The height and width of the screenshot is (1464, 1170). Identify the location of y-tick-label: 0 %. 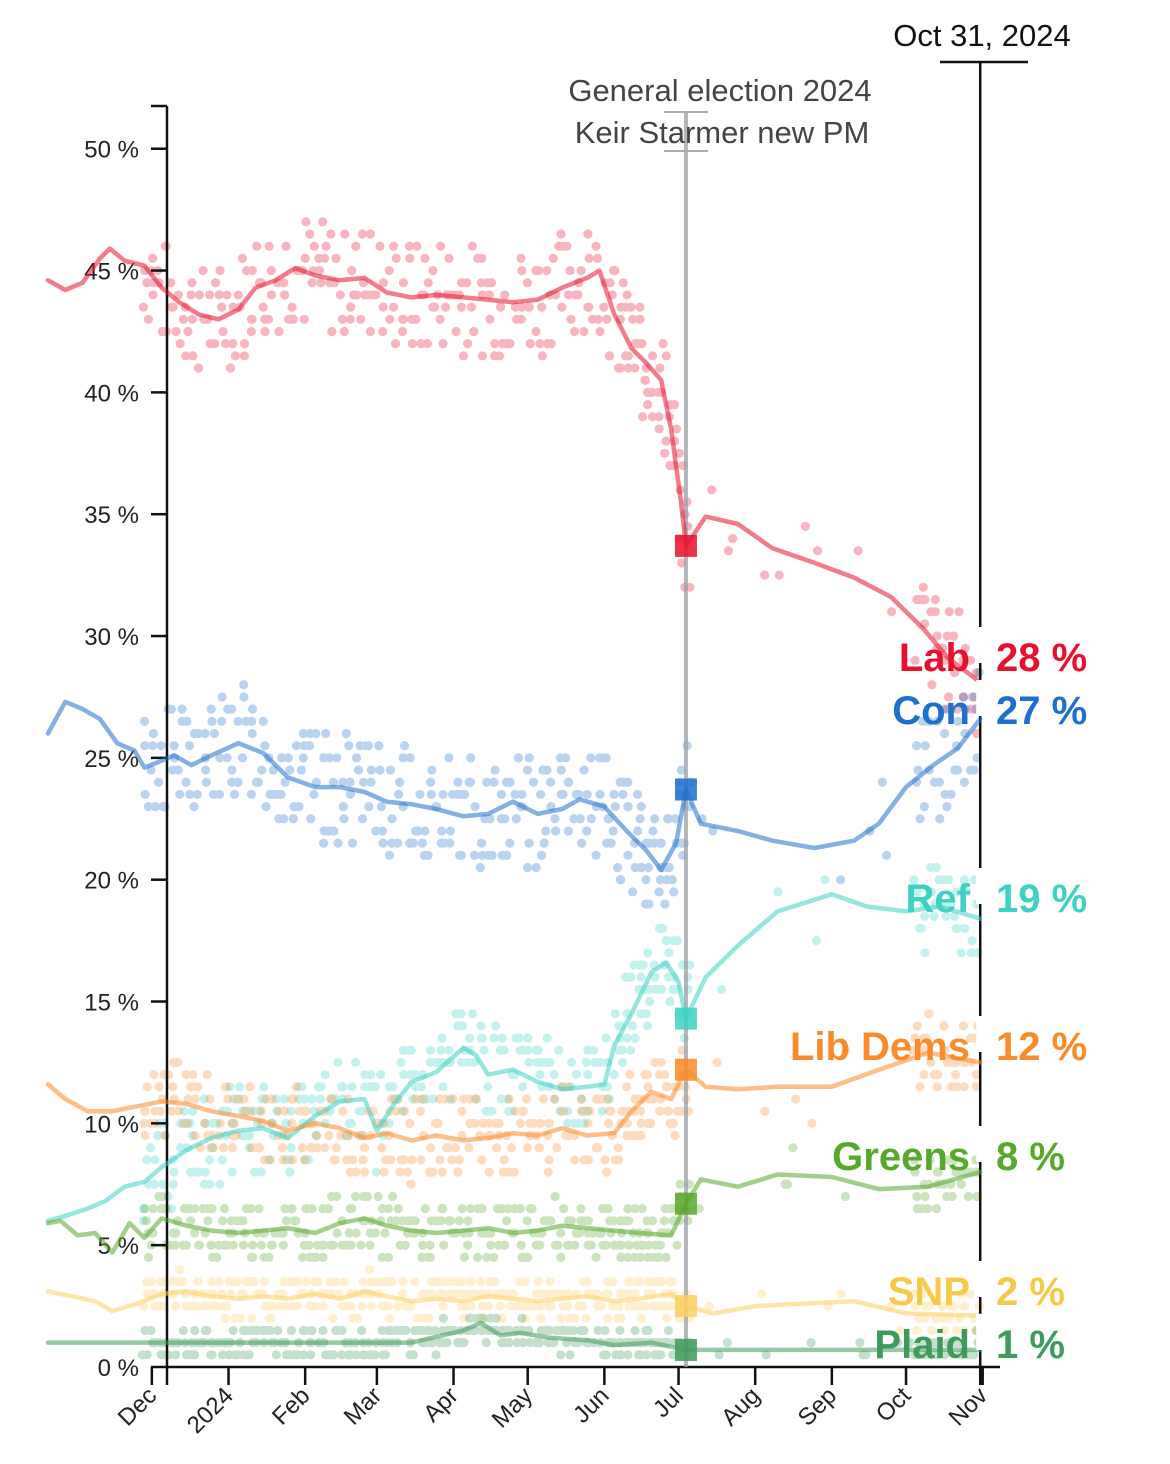
(118, 1368).